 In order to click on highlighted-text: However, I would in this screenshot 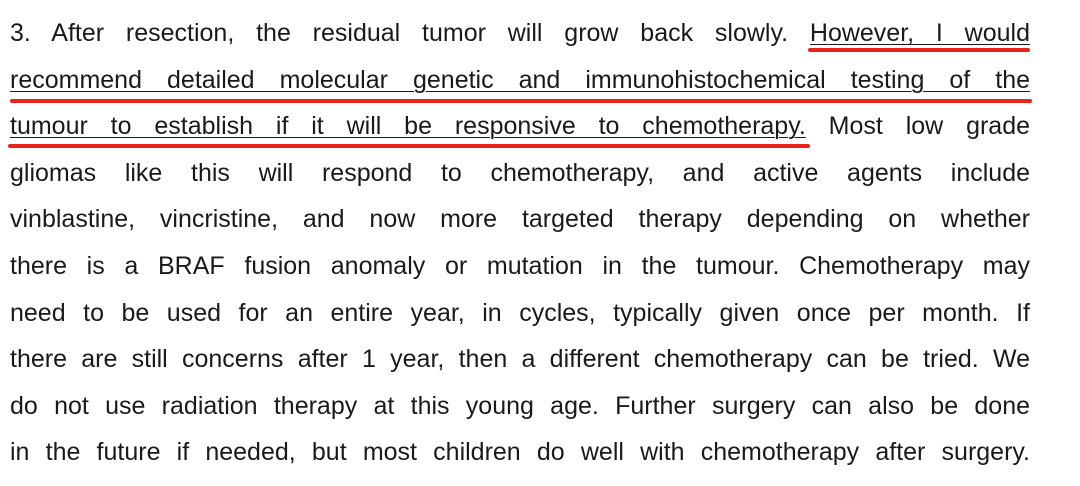, I will do `click(919, 33)`.